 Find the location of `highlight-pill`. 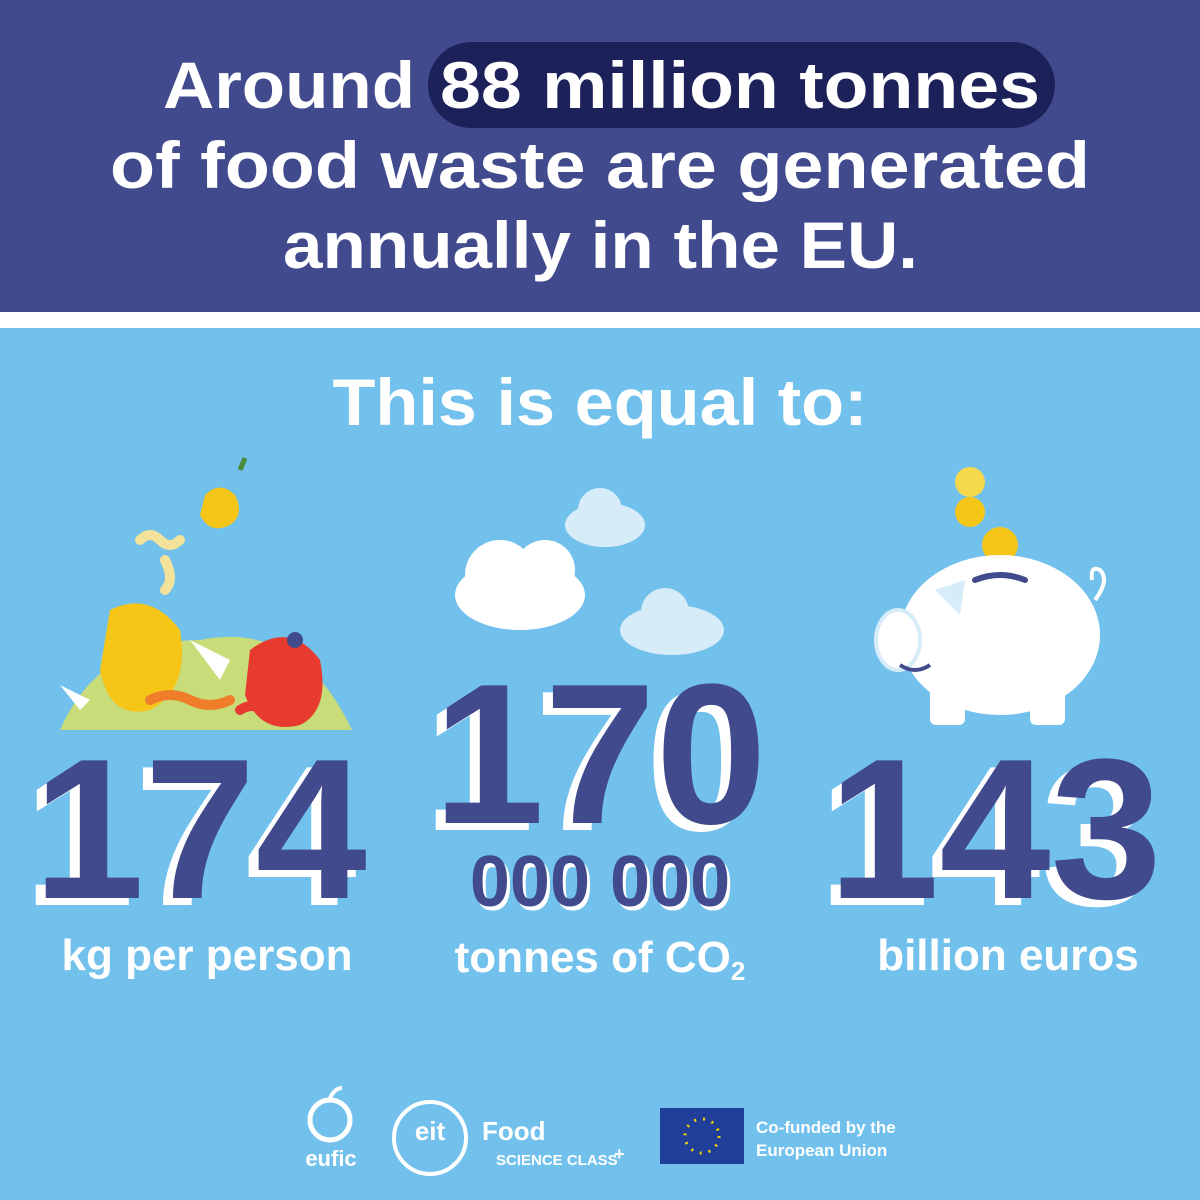

highlight-pill is located at coordinates (741, 85).